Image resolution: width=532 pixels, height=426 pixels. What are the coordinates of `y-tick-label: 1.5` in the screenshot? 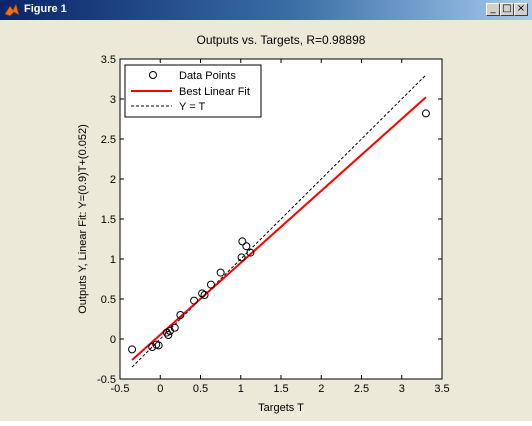 It's located at (108, 220).